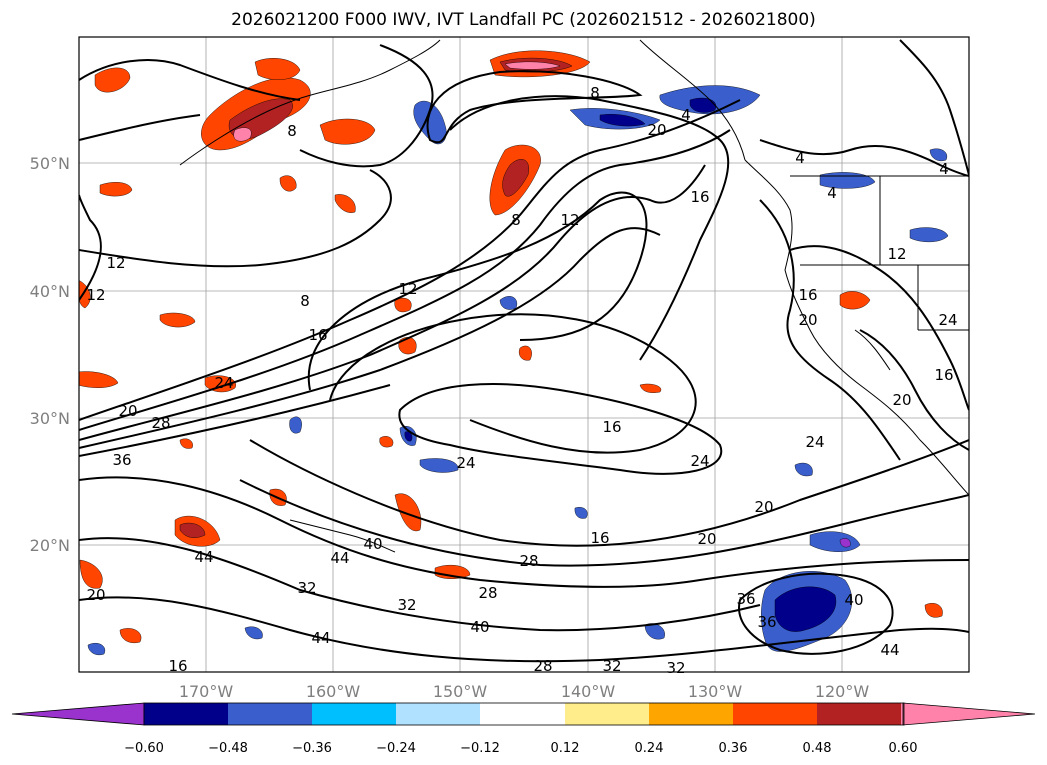 Image resolution: width=1047 pixels, height=765 pixels. Describe the element at coordinates (50, 354) in the screenshot. I see `latitude-labels: 50°N 40°N 30°N 20°N` at that location.